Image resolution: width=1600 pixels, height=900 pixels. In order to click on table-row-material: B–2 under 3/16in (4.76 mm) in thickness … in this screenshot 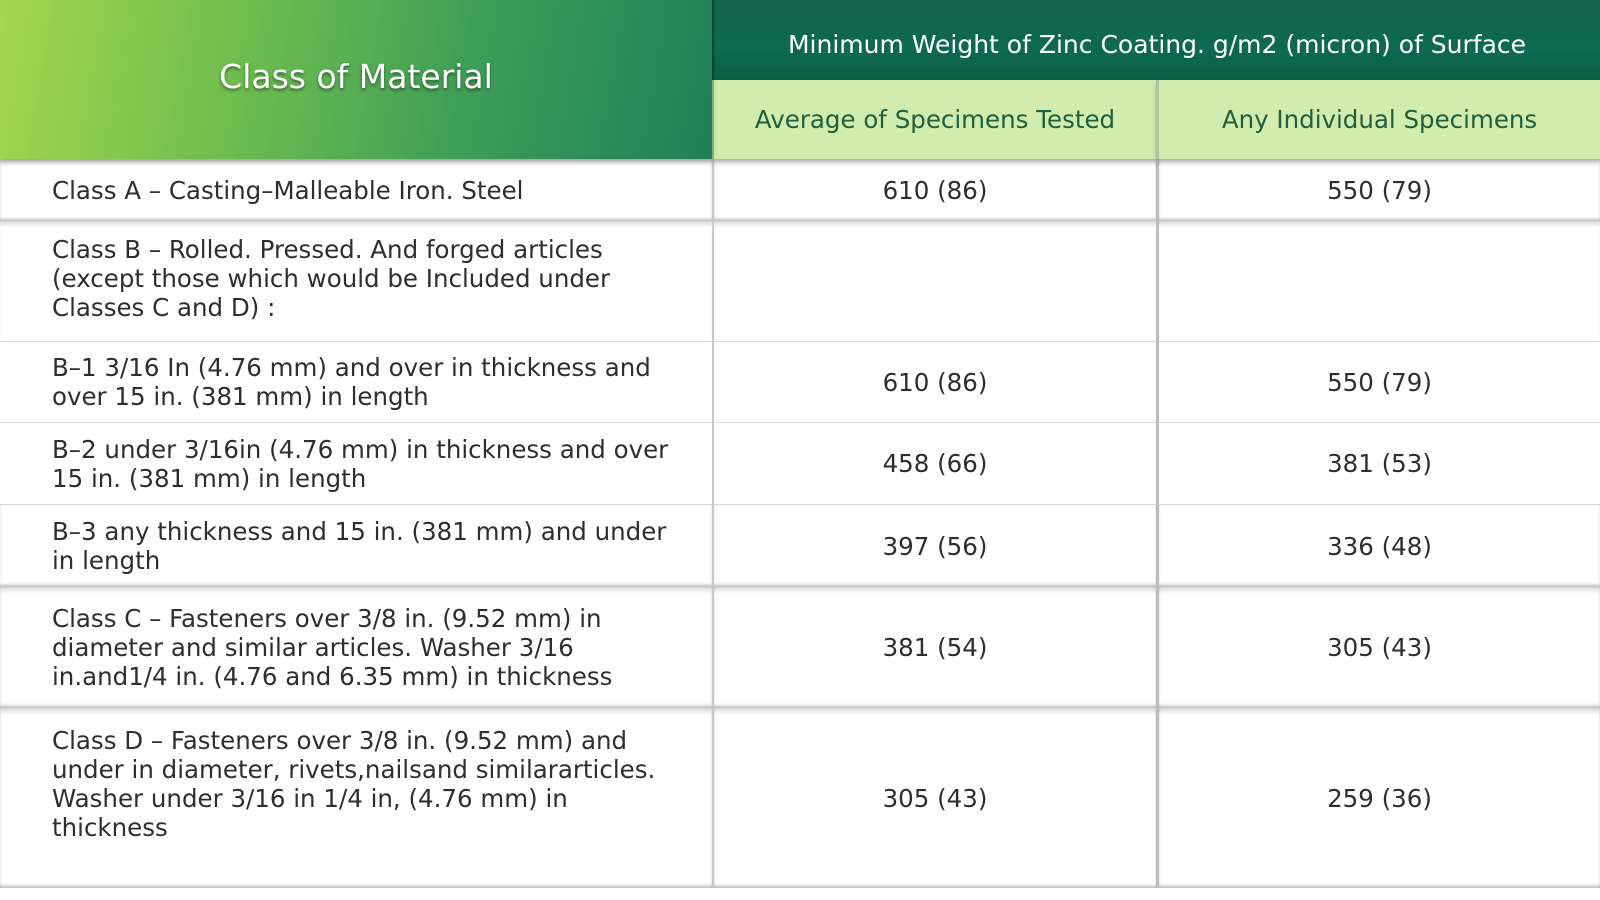, I will do `click(356, 464)`.